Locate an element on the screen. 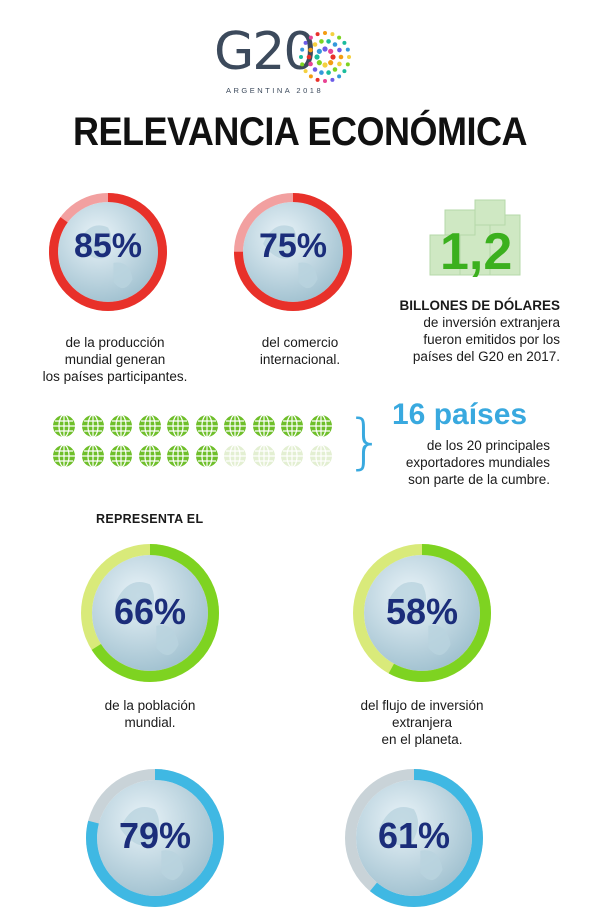 The height and width of the screenshot is (918, 600). investment-value: 1,2 is located at coordinates (476, 252).